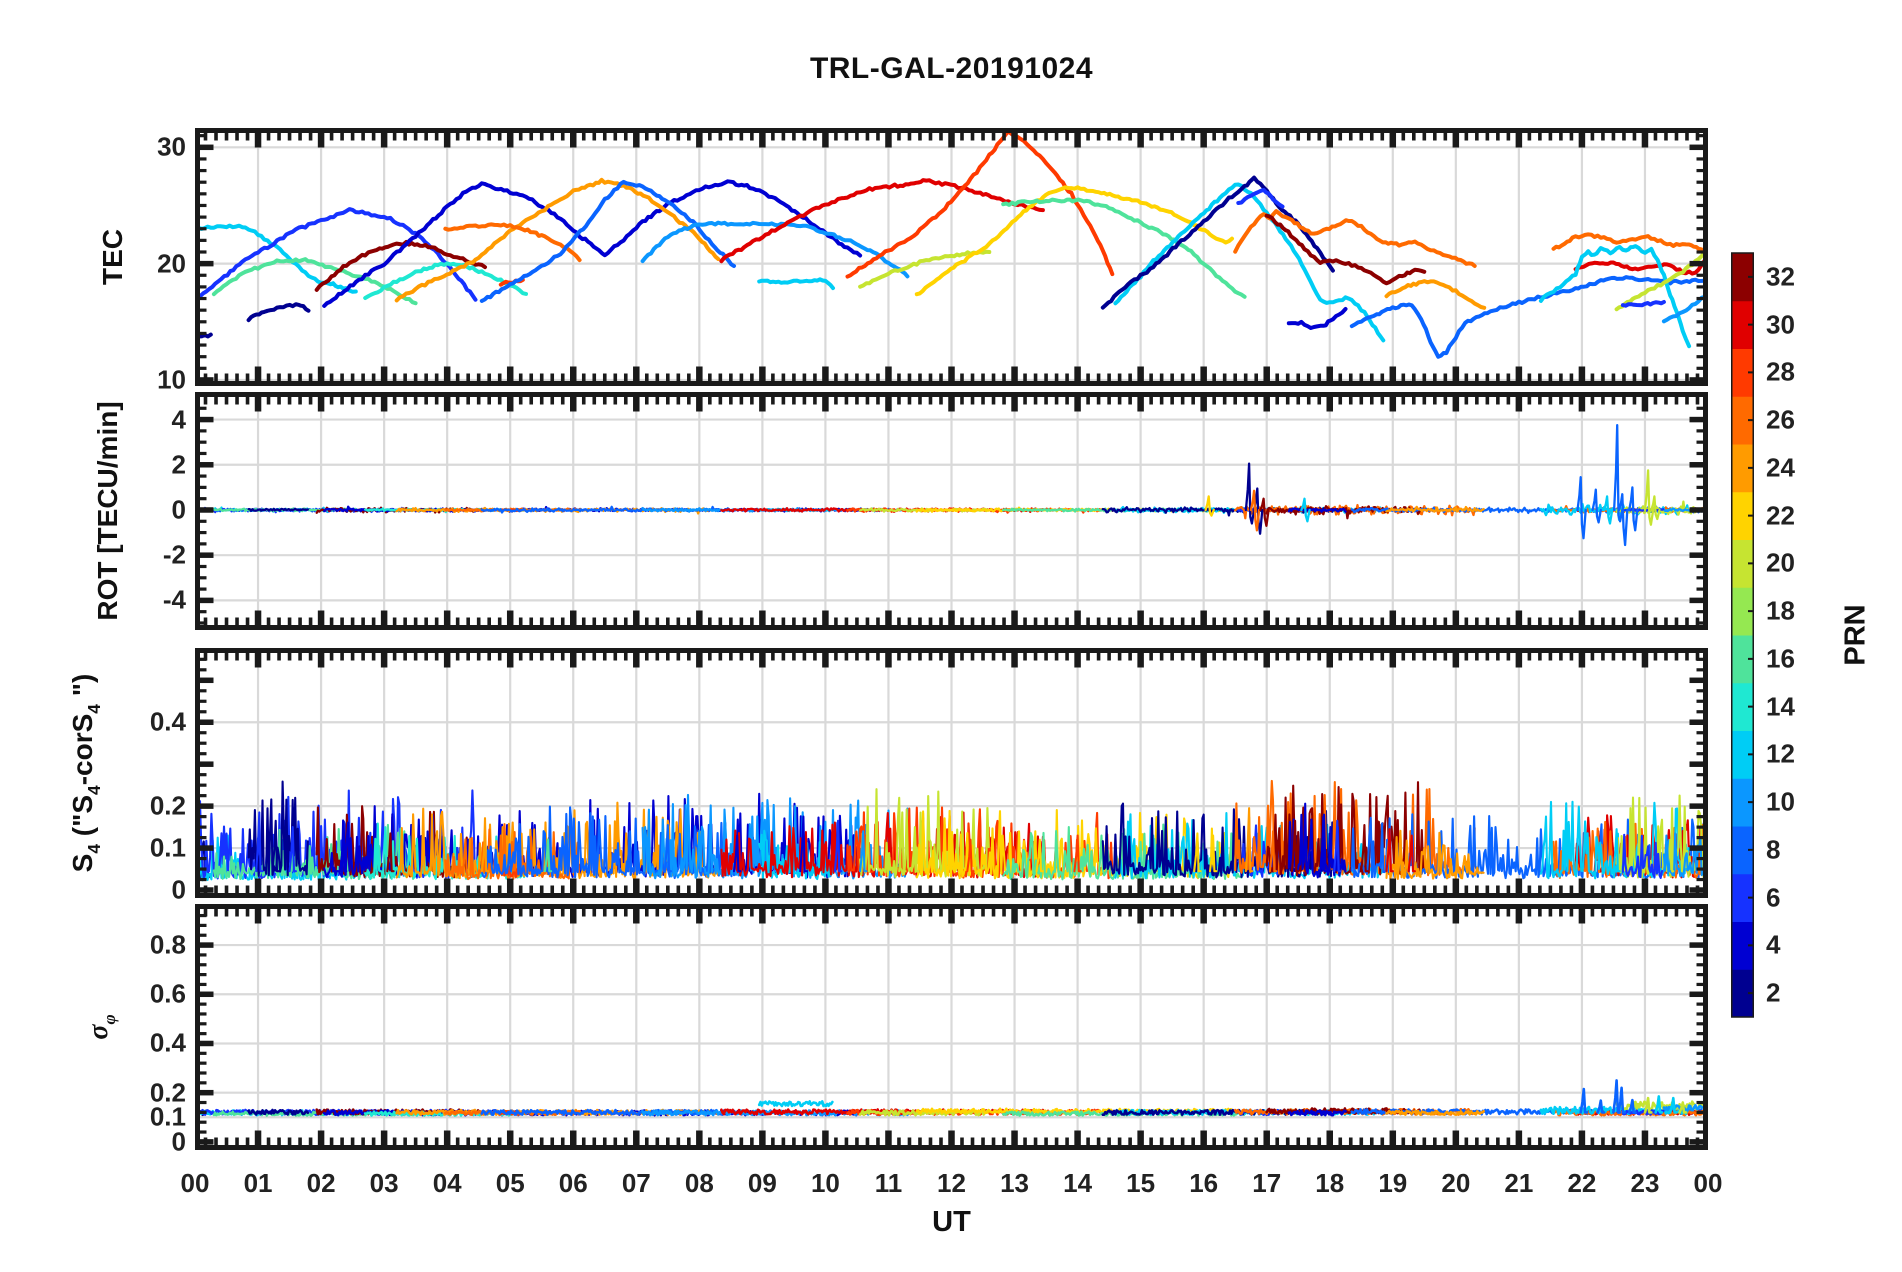 This screenshot has width=1902, height=1272. Describe the element at coordinates (636, 1183) in the screenshot. I see `x-tick-label: 07` at that location.